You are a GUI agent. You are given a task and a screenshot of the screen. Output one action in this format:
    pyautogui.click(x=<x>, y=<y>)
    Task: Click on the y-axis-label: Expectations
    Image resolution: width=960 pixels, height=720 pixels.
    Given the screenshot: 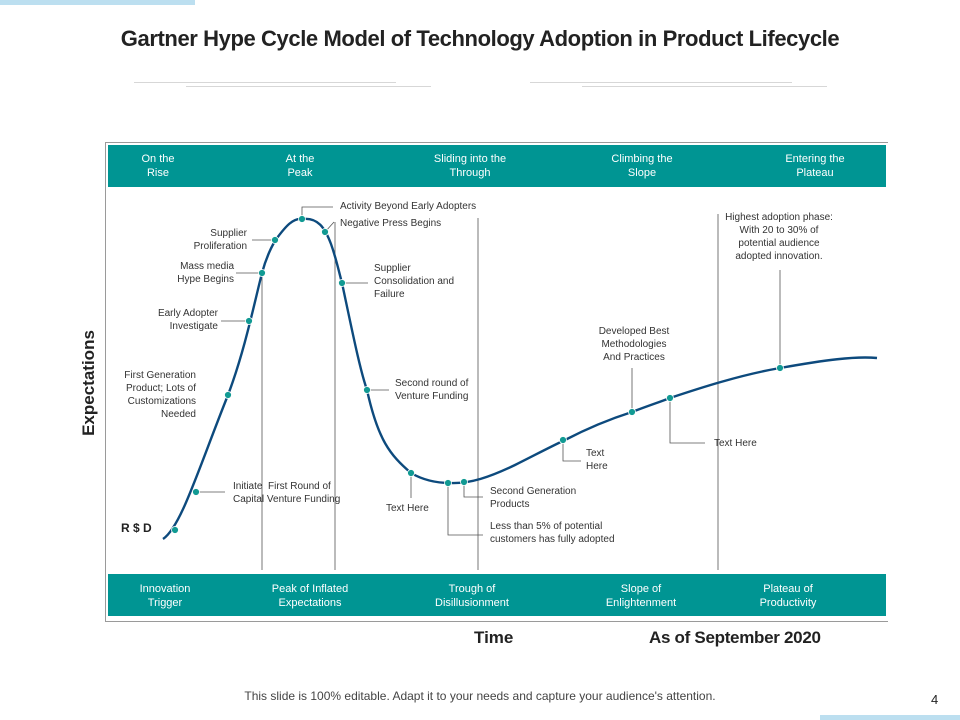 What is the action you would take?
    pyautogui.click(x=88, y=383)
    